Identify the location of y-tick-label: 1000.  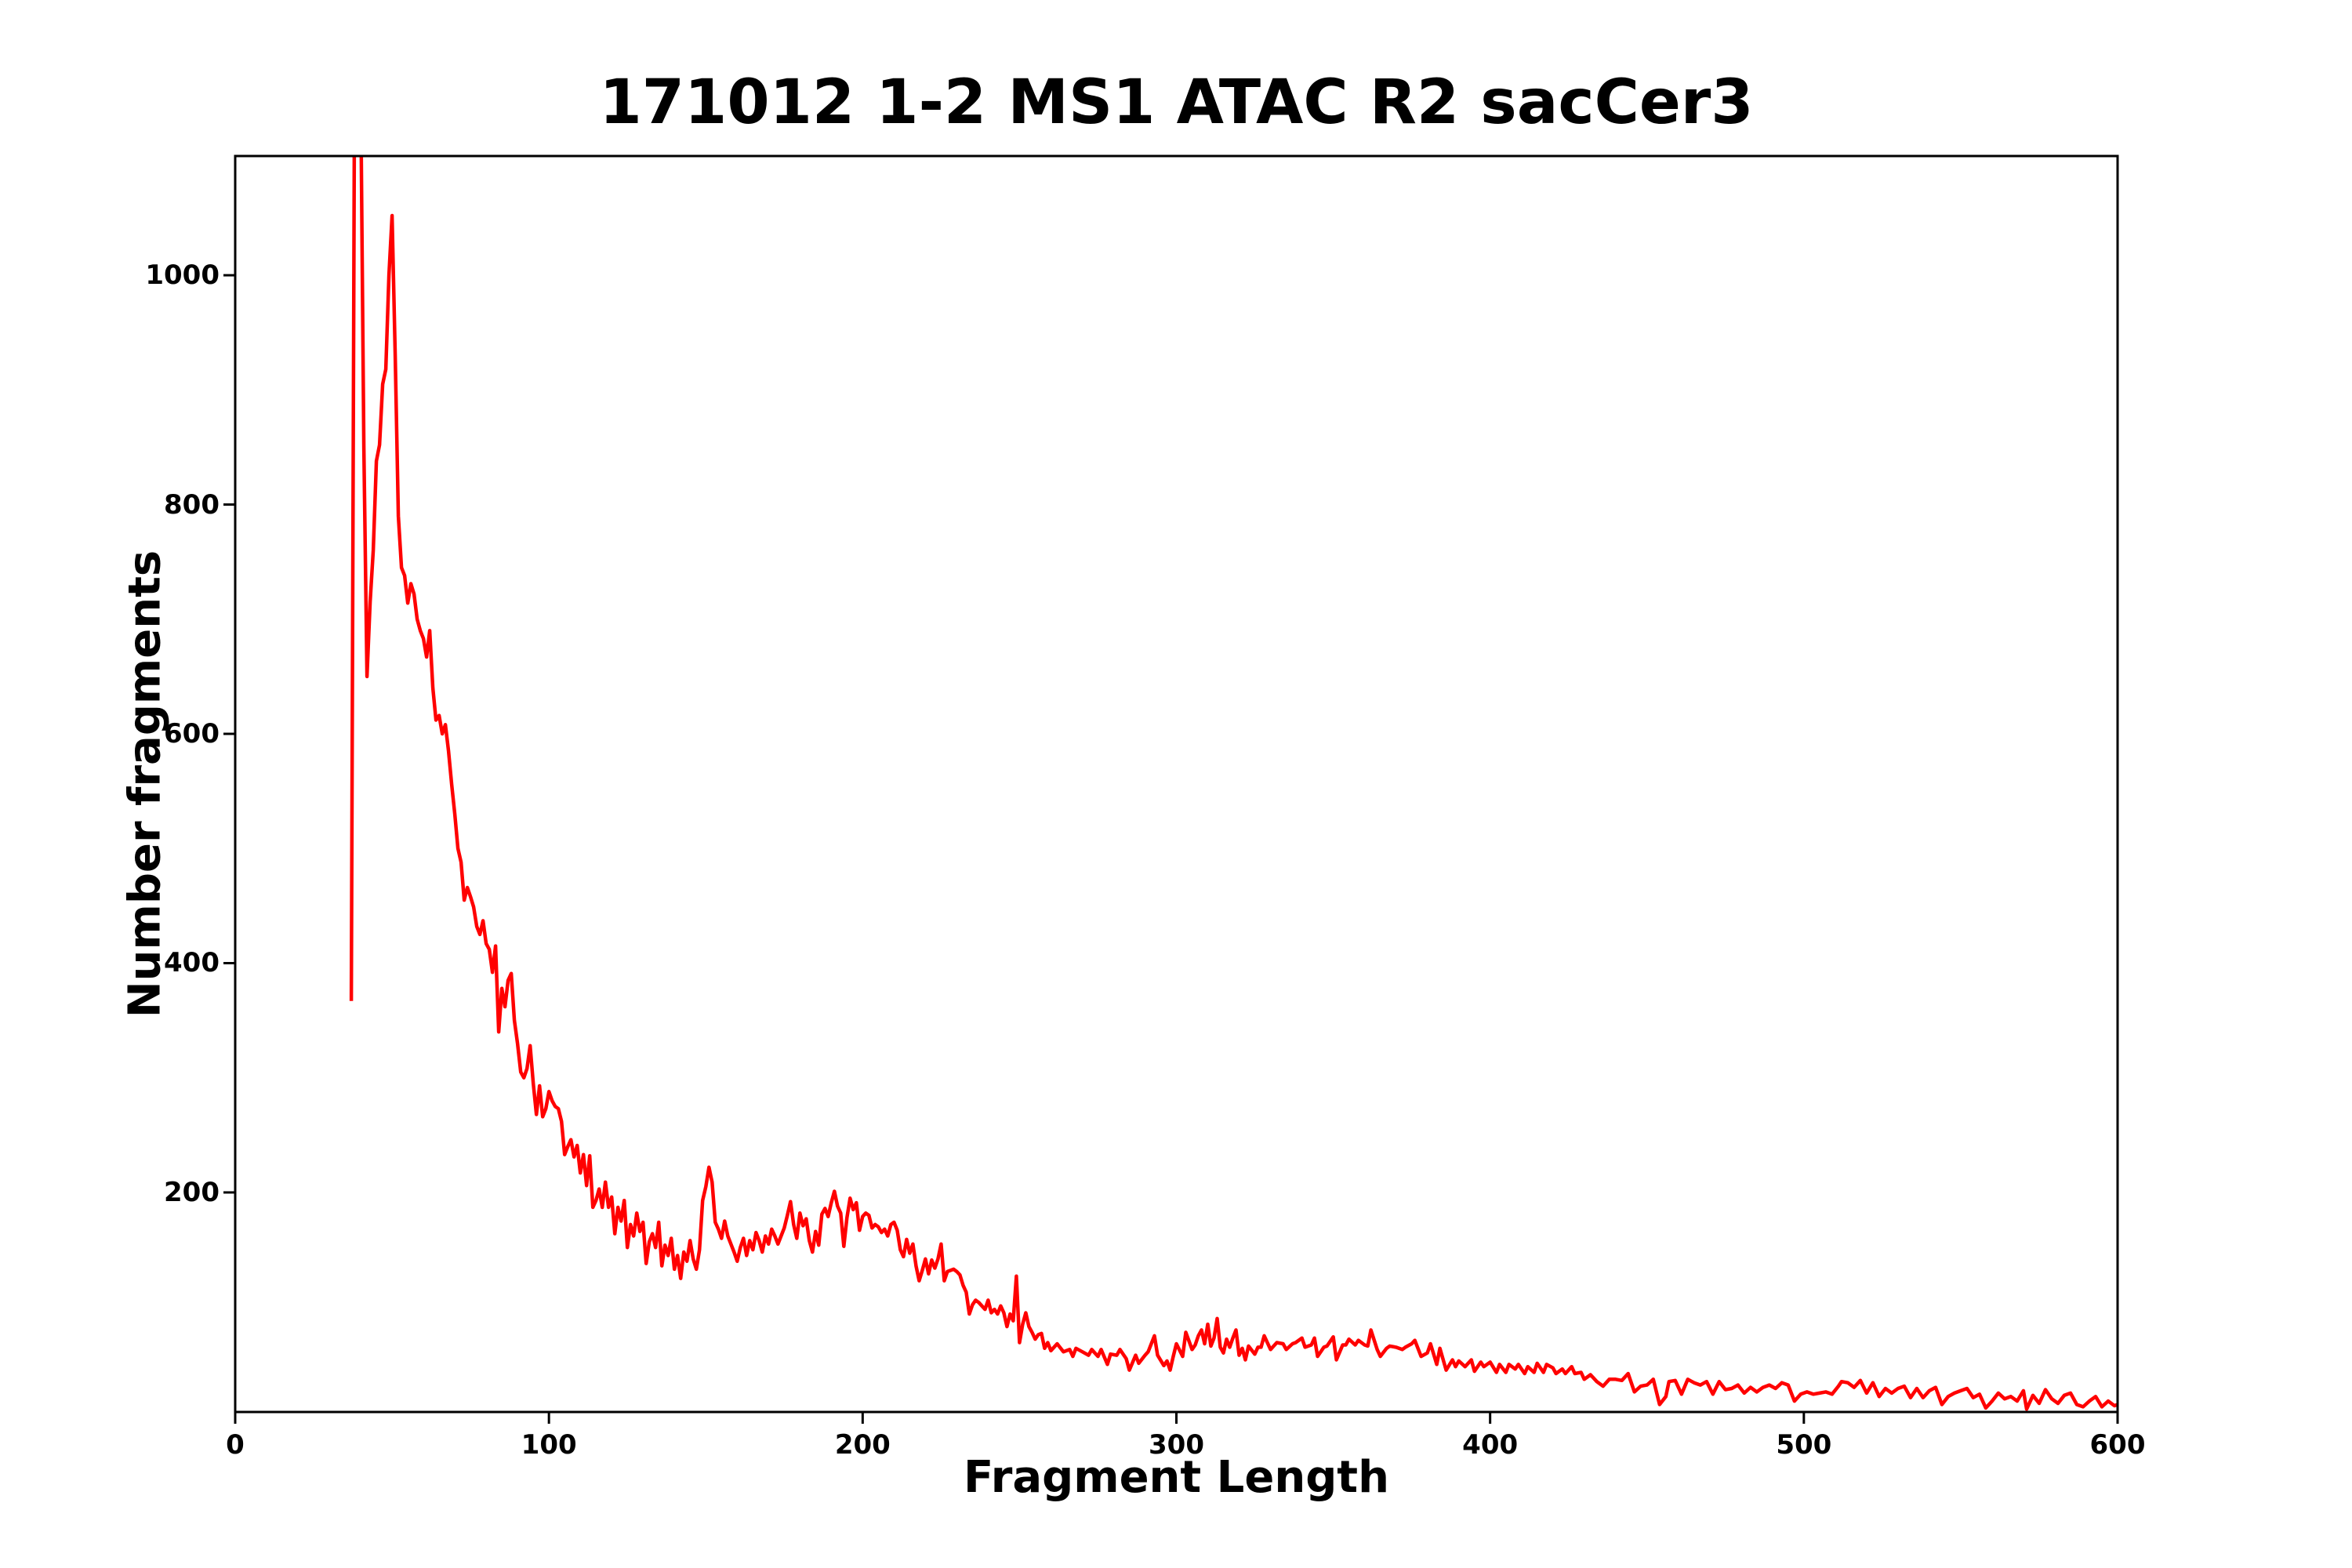
(182, 276).